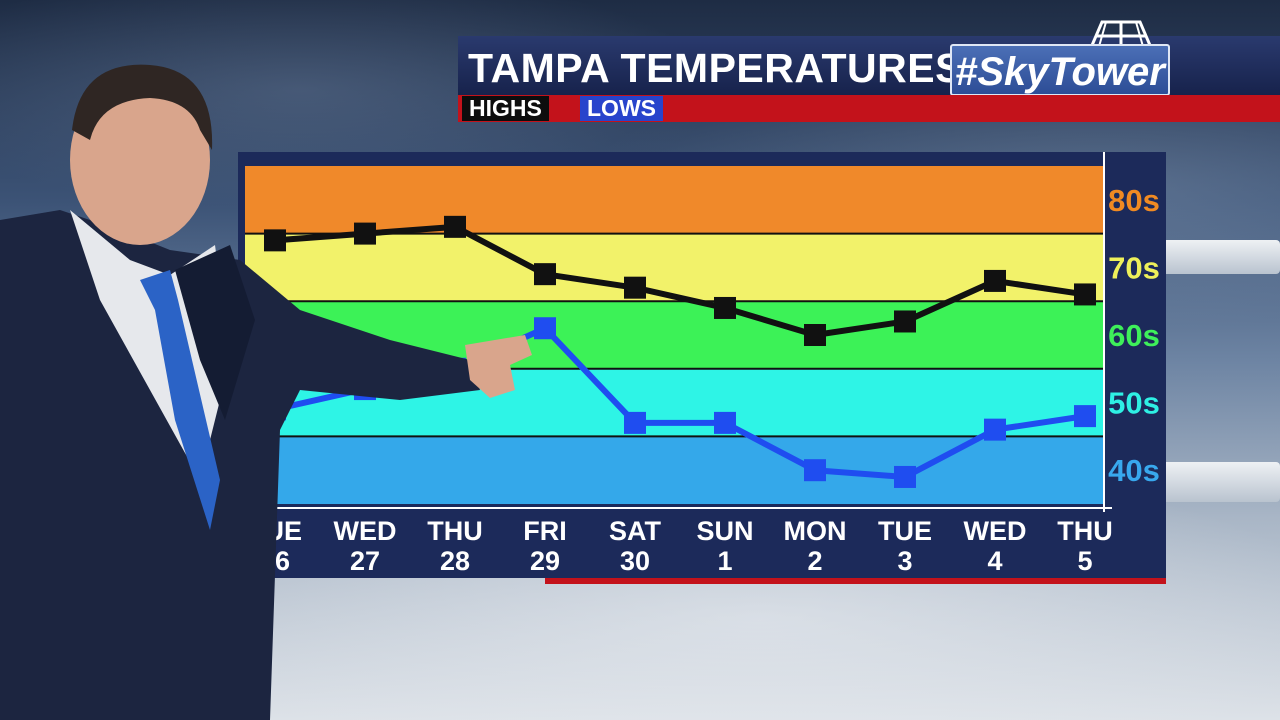 This screenshot has height=720, width=1280. I want to click on x-tick-date-2: 28, so click(455, 561).